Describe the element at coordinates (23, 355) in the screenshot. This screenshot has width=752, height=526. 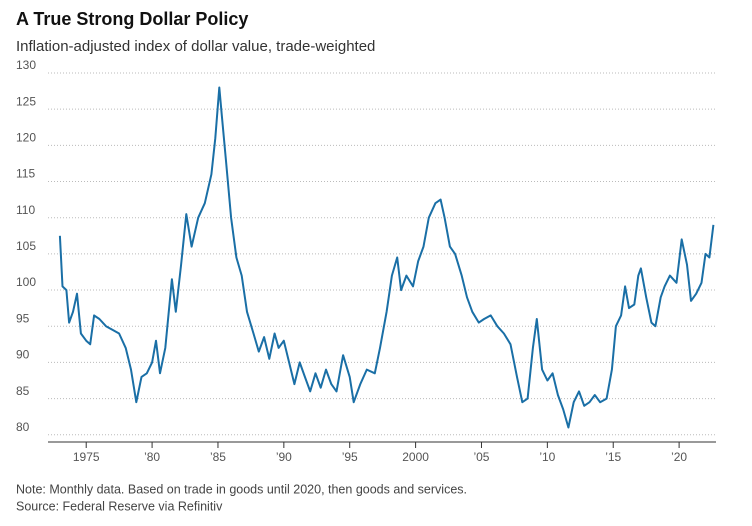
I see `y-tick-label: 90` at that location.